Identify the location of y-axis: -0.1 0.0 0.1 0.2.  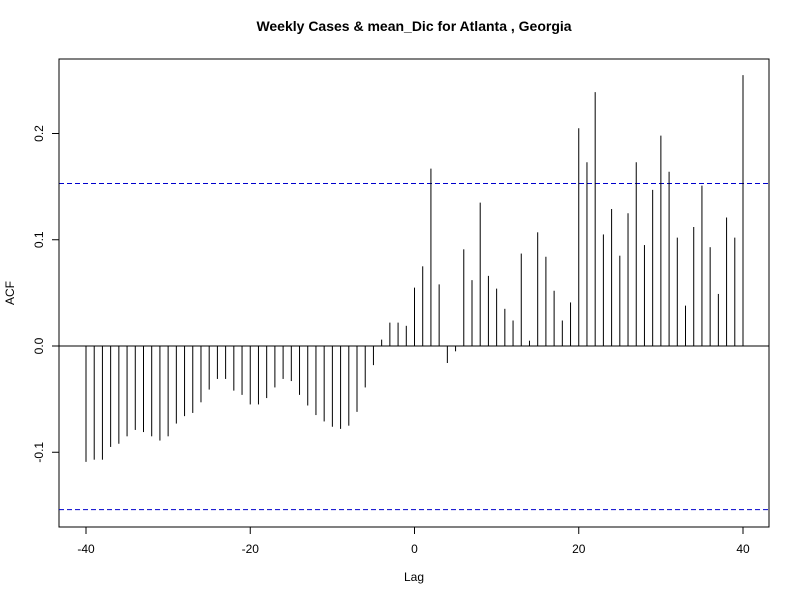
(46, 294).